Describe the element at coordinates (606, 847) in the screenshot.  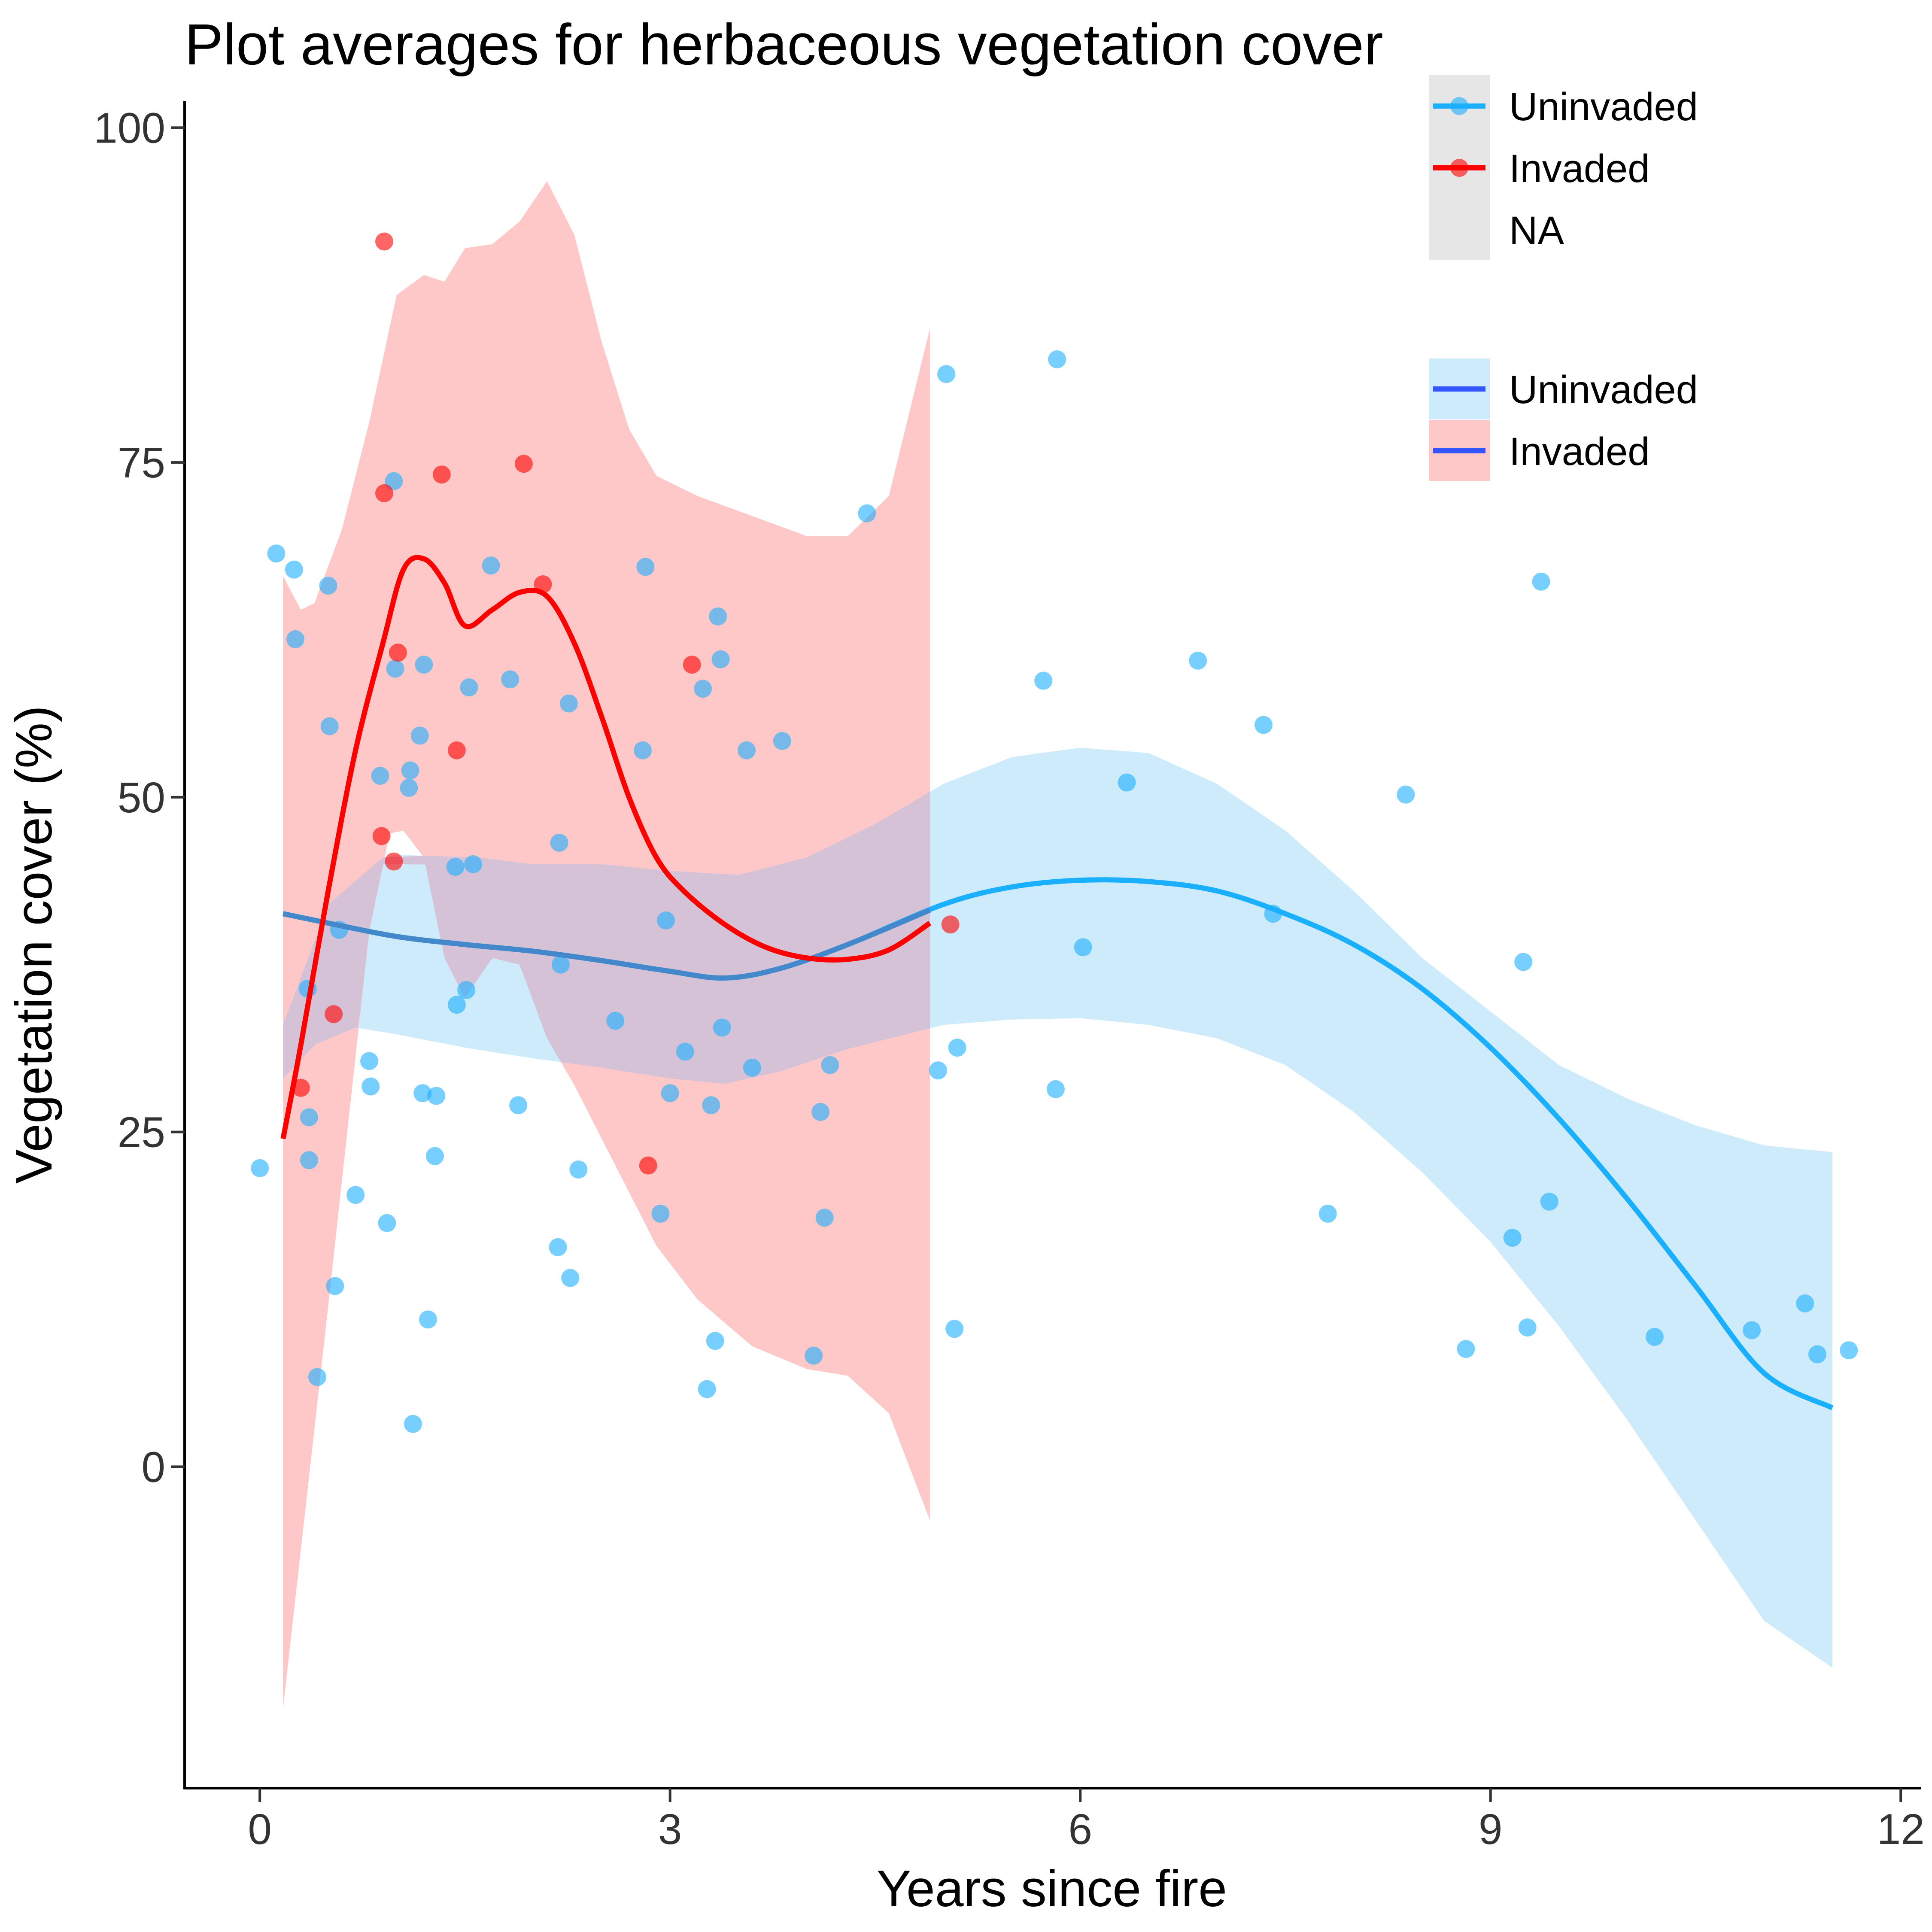
I see `invaded-smooth-line` at that location.